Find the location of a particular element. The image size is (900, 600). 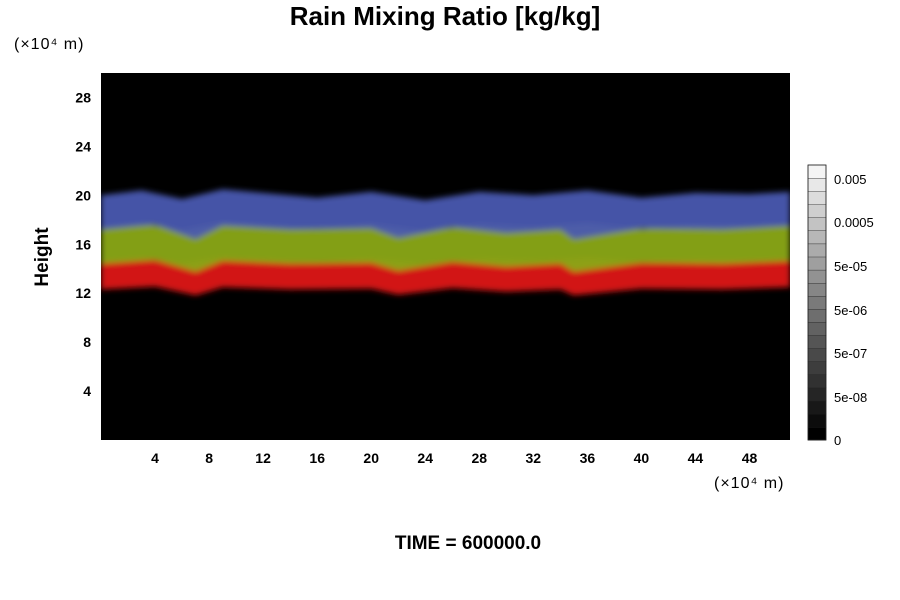

y-tick-label: 12 is located at coordinates (83, 293).